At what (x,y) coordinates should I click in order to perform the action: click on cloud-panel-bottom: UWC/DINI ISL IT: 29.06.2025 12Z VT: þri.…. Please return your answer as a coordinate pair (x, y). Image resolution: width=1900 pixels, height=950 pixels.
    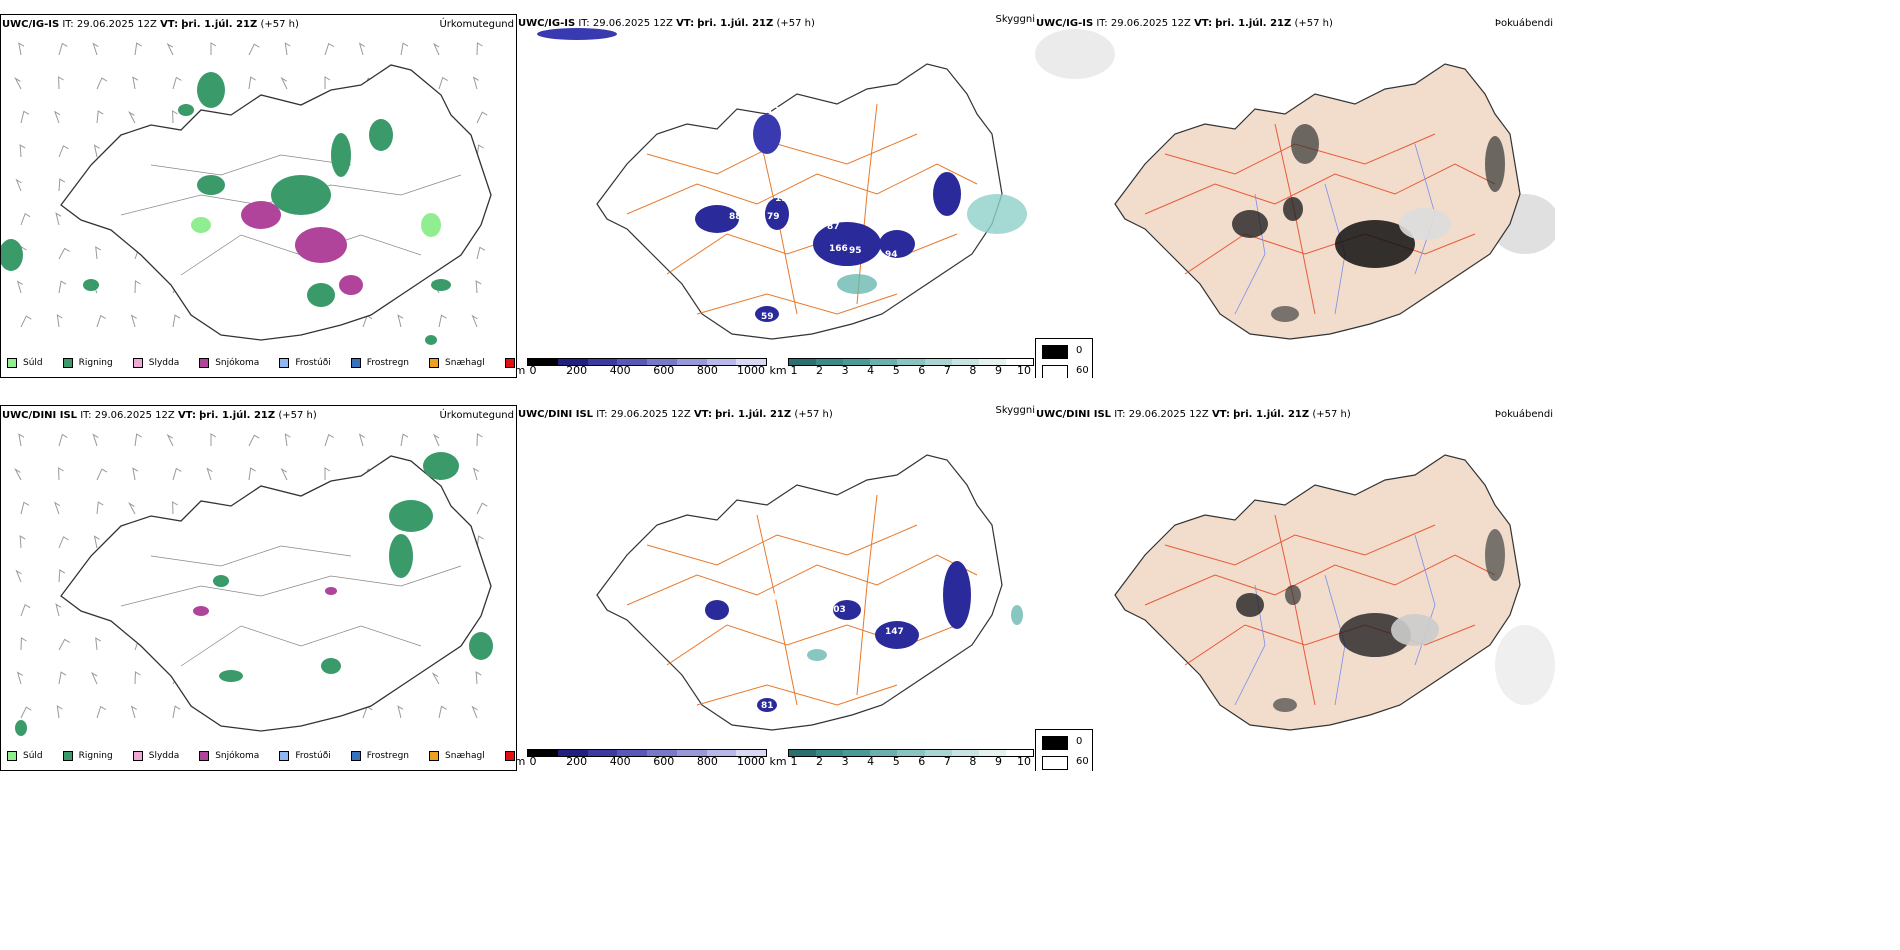
    Looking at the image, I should click on (776, 588).